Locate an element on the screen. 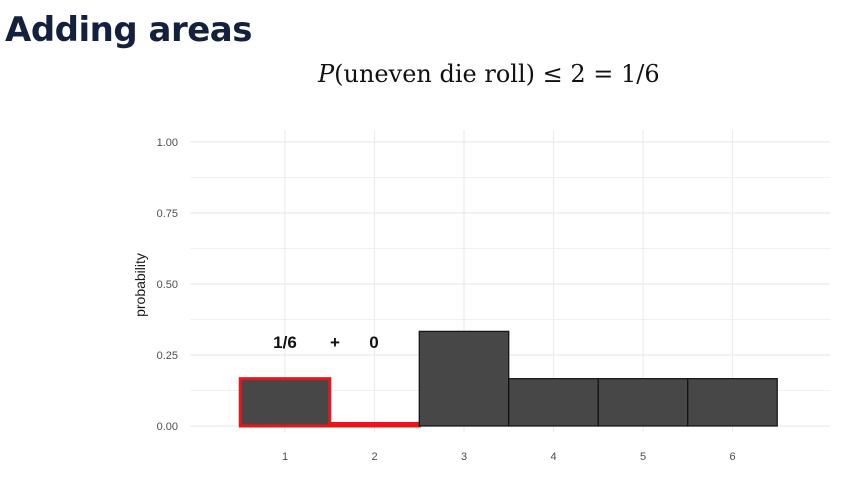 Image resolution: width=842 pixels, height=477 pixels. y-axis-ticks: 0.00 0.25 0.50 0.75 1.00 is located at coordinates (167, 285).